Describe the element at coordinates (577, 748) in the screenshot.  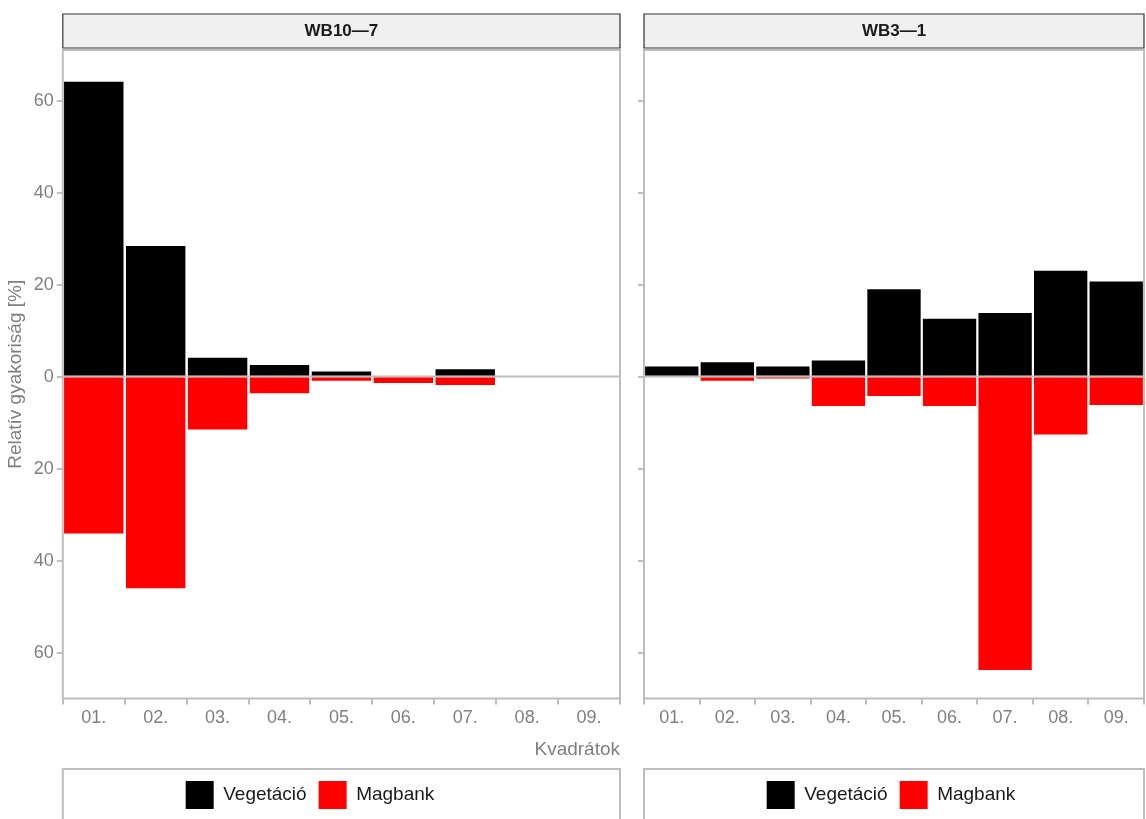
I see `x-axis-title: Kvadrátok` at that location.